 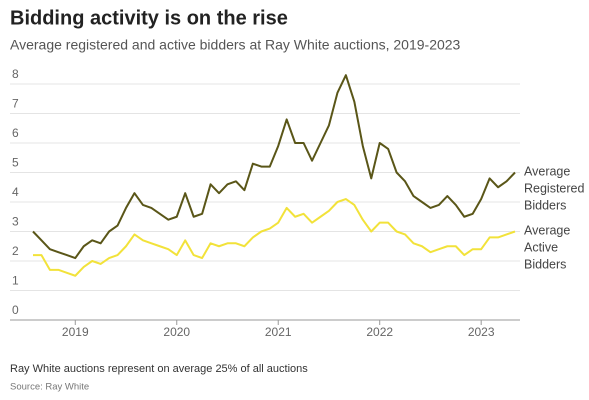 What do you see at coordinates (149, 18) in the screenshot?
I see `chart-title: Bidding activity is on the rise` at bounding box center [149, 18].